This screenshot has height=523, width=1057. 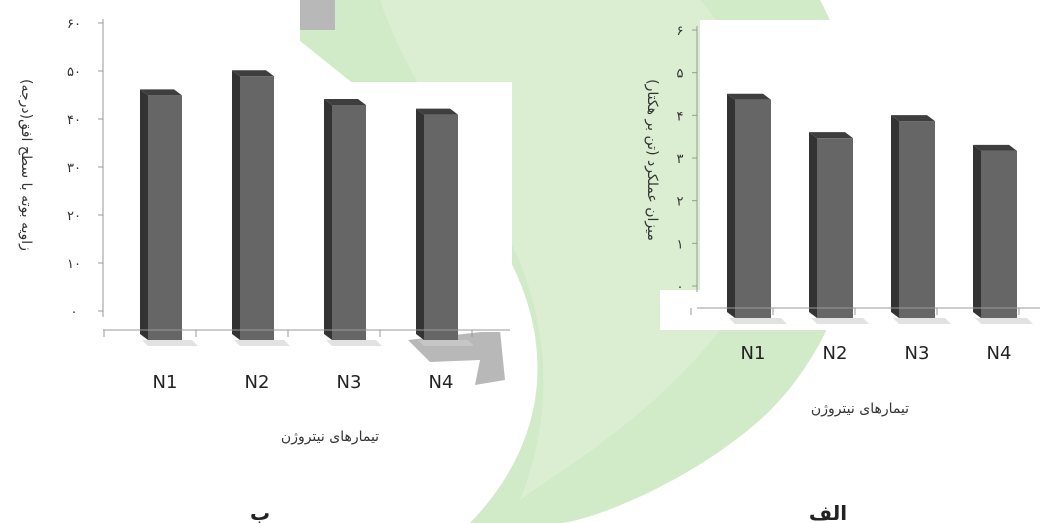 What do you see at coordinates (74, 264) in the screenshot?
I see `y-tick-label: ۱۰` at bounding box center [74, 264].